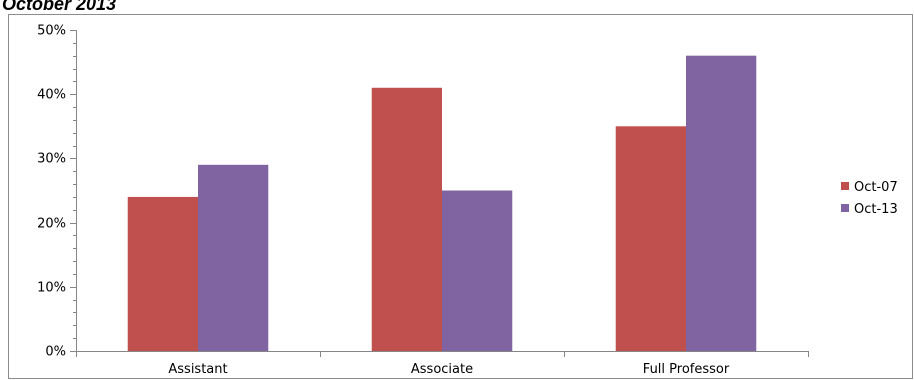 This screenshot has height=380, width=914. What do you see at coordinates (162, 273) in the screenshot?
I see `bar-oct-07-assistant` at bounding box center [162, 273].